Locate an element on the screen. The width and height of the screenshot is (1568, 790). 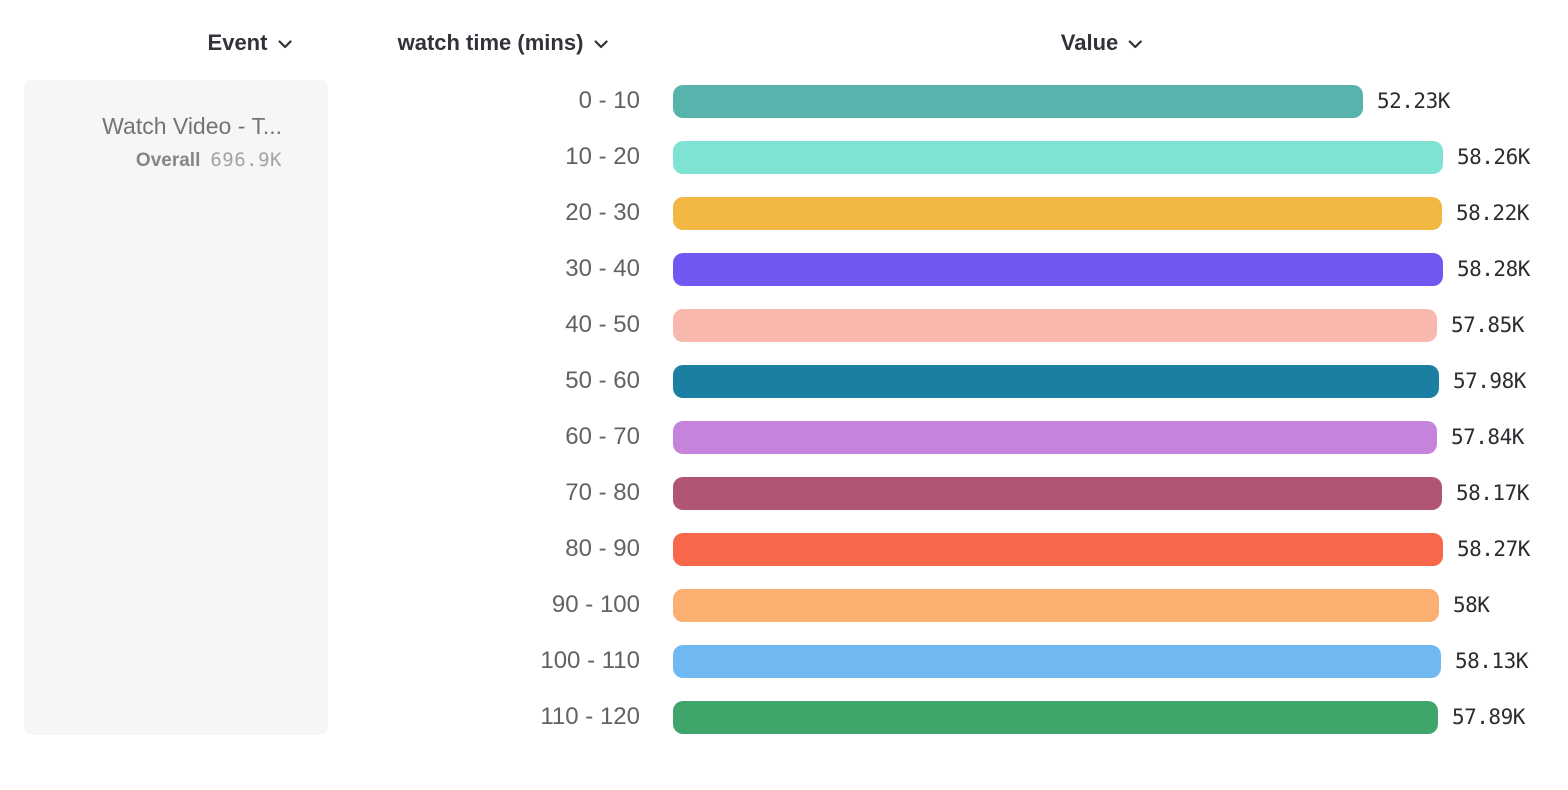
bar-row: 50 - 60 57.98K is located at coordinates (784, 381).